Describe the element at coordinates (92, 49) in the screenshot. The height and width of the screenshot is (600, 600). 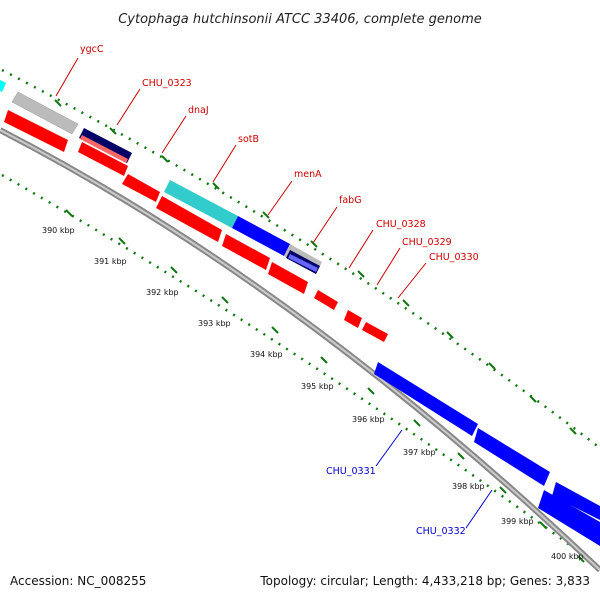
I see `gene-label: ygcC` at that location.